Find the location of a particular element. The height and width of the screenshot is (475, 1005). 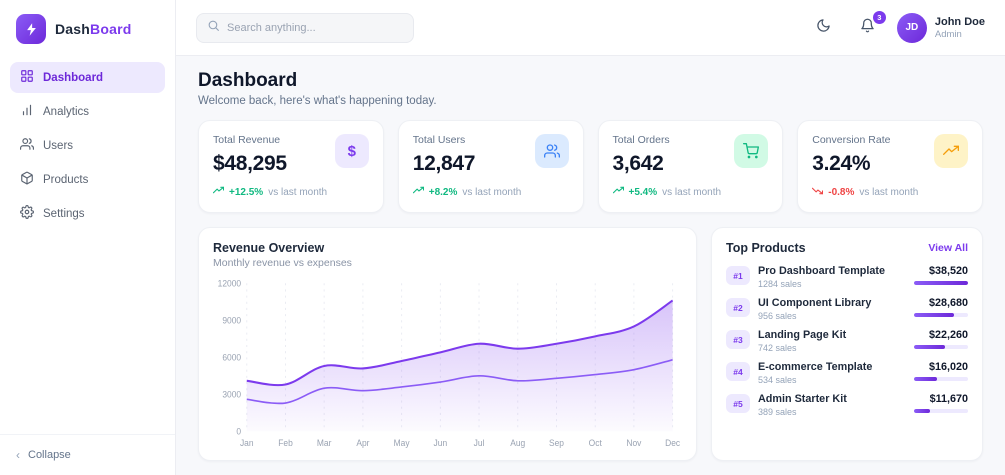

stat-value: 3.24% is located at coordinates (841, 163).